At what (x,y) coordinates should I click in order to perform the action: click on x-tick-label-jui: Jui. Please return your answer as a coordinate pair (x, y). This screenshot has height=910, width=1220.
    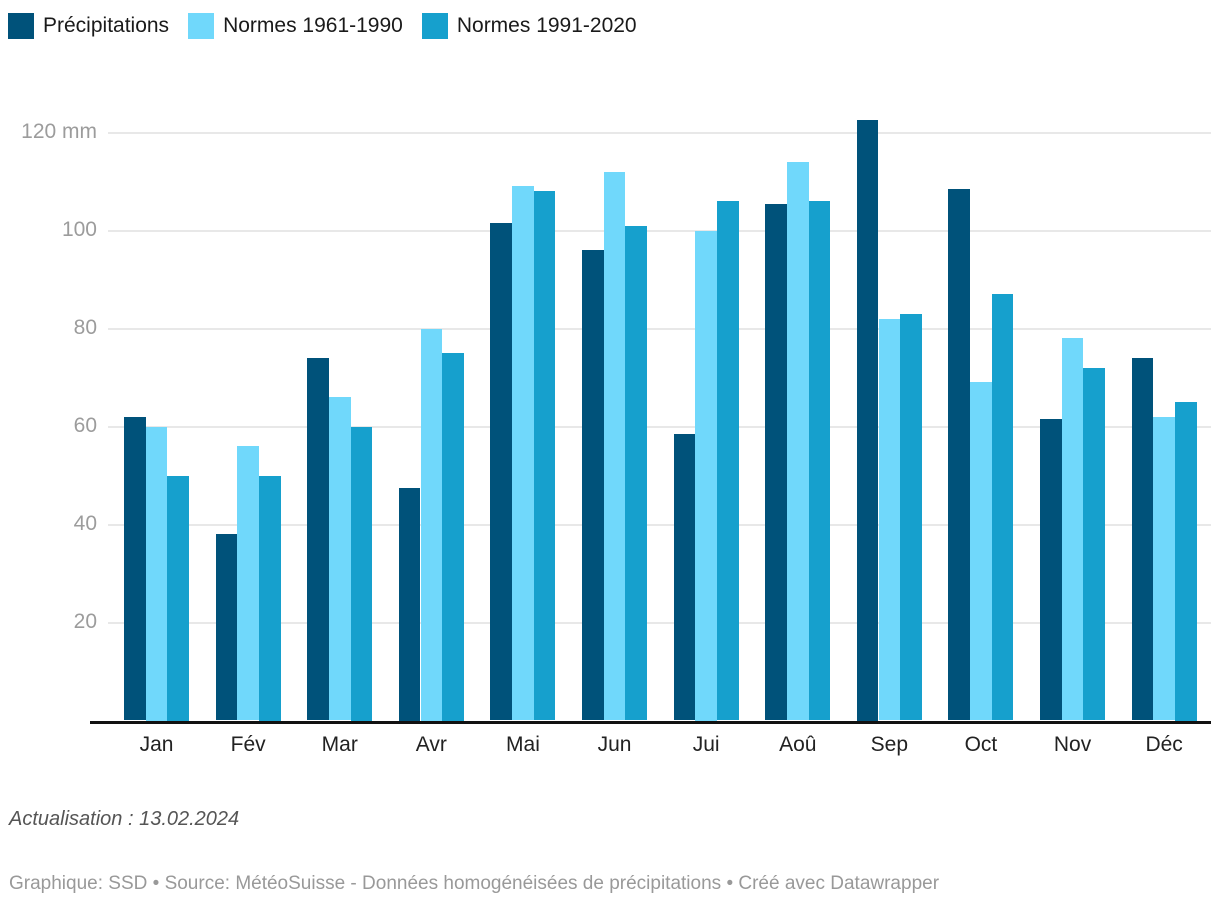
    Looking at the image, I should click on (706, 744).